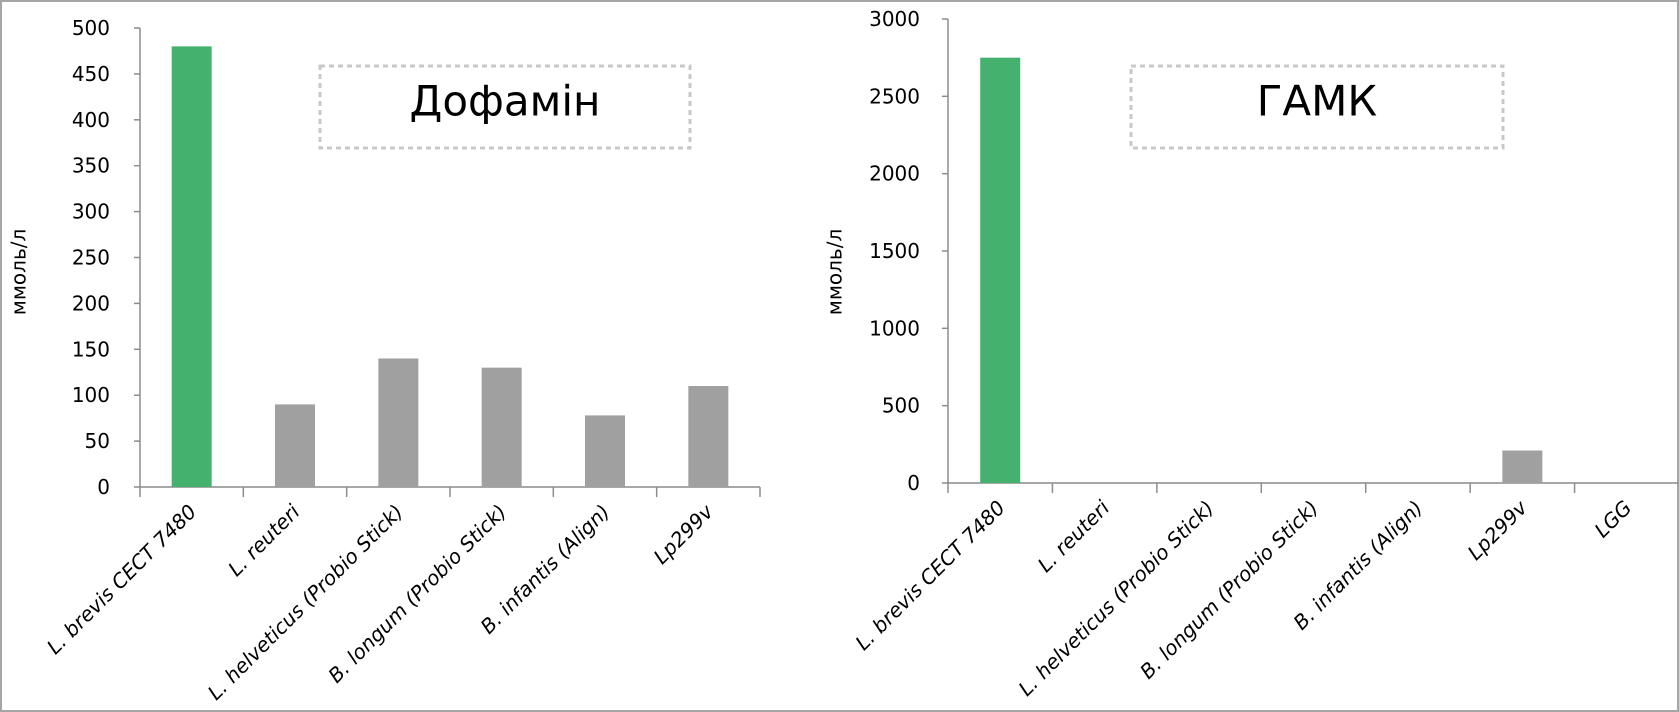 Image resolution: width=1679 pixels, height=712 pixels. I want to click on y-tick-label: 200, so click(91, 303).